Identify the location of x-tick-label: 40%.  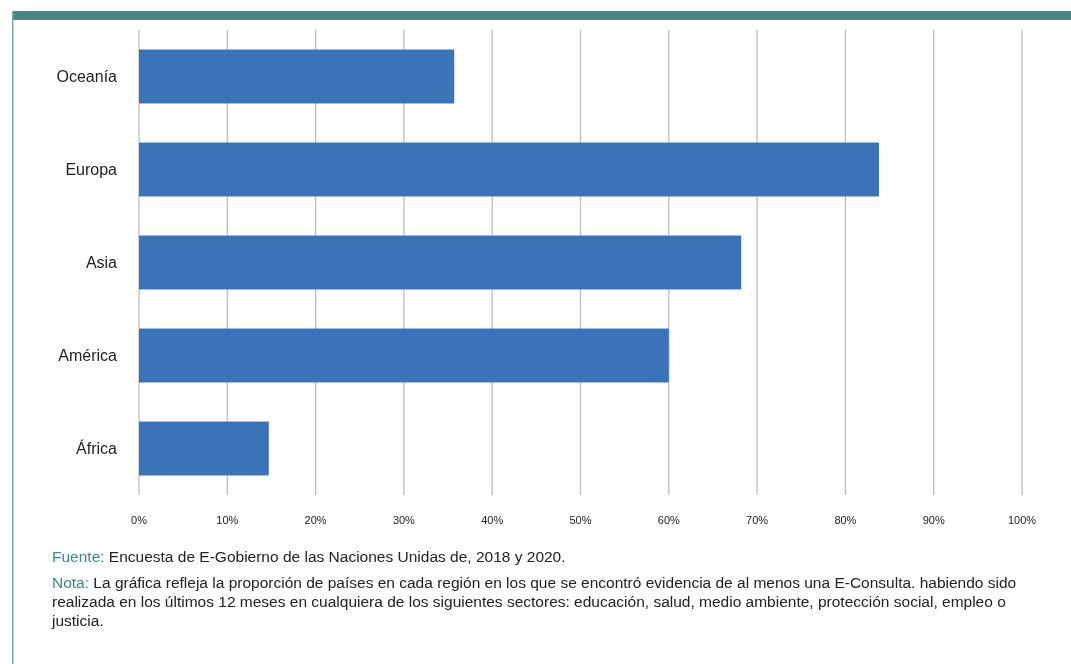
(492, 520).